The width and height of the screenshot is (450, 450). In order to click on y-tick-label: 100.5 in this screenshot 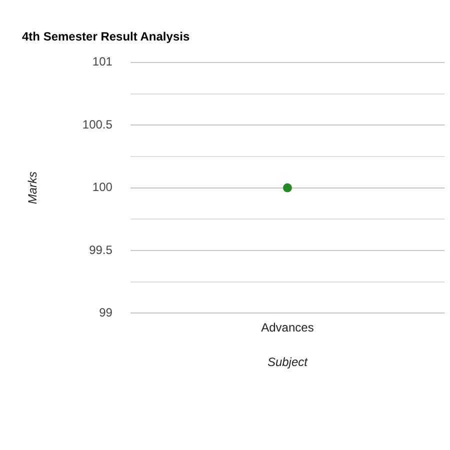, I will do `click(97, 124)`.